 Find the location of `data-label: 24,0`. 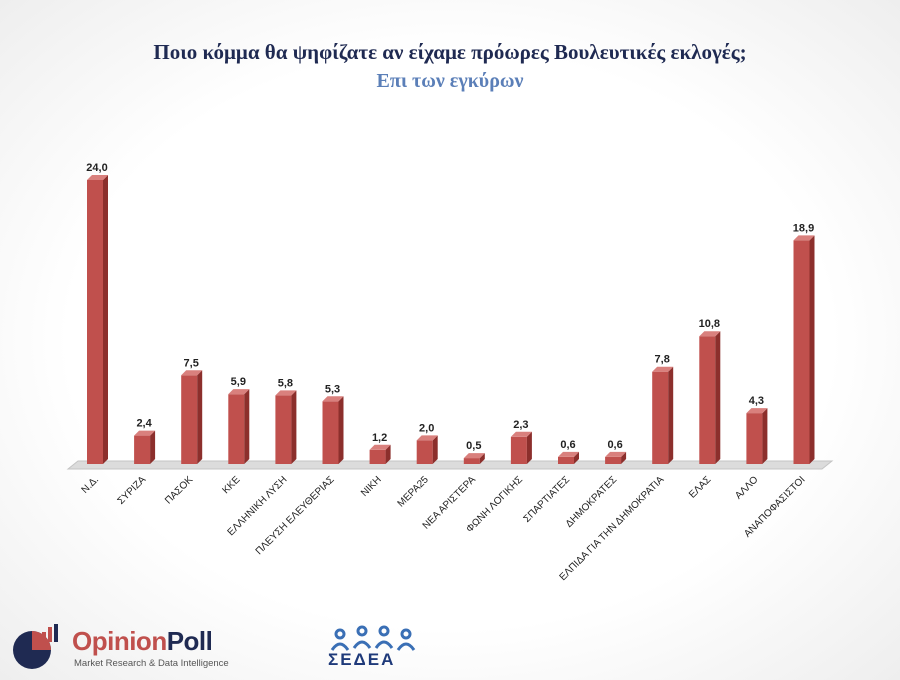

data-label: 24,0 is located at coordinates (96, 168).